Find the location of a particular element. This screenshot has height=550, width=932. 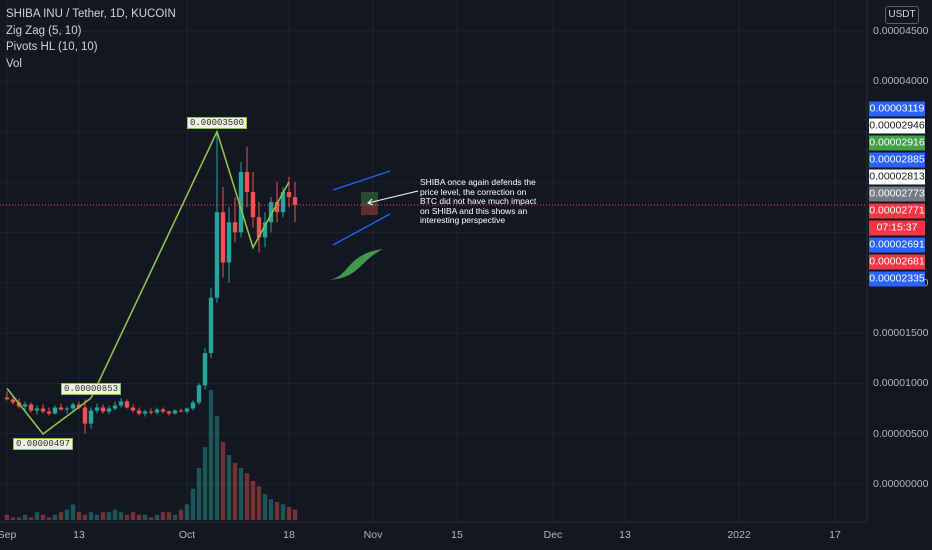

price-label: 0.00002335 is located at coordinates (897, 278).